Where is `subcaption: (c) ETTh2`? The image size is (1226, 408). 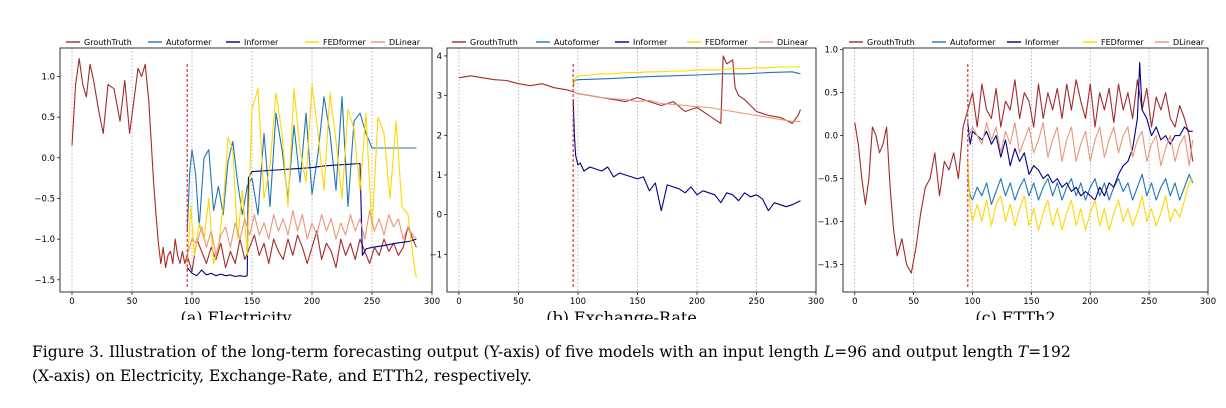 subcaption: (c) ETTh2 is located at coordinates (1015, 314).